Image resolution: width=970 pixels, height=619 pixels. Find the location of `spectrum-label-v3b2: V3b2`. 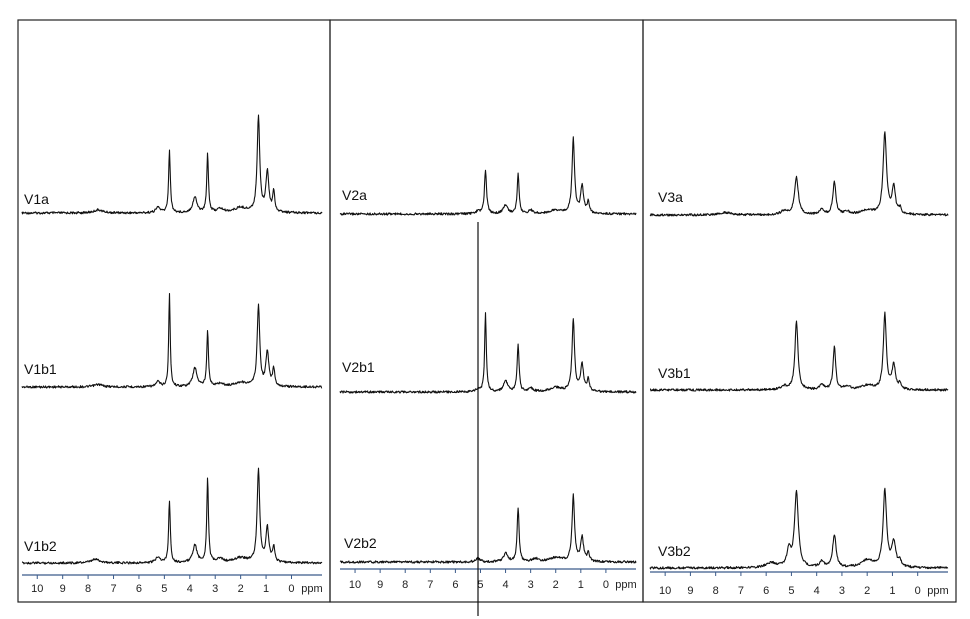

spectrum-label-v3b2: V3b2 is located at coordinates (674, 551).